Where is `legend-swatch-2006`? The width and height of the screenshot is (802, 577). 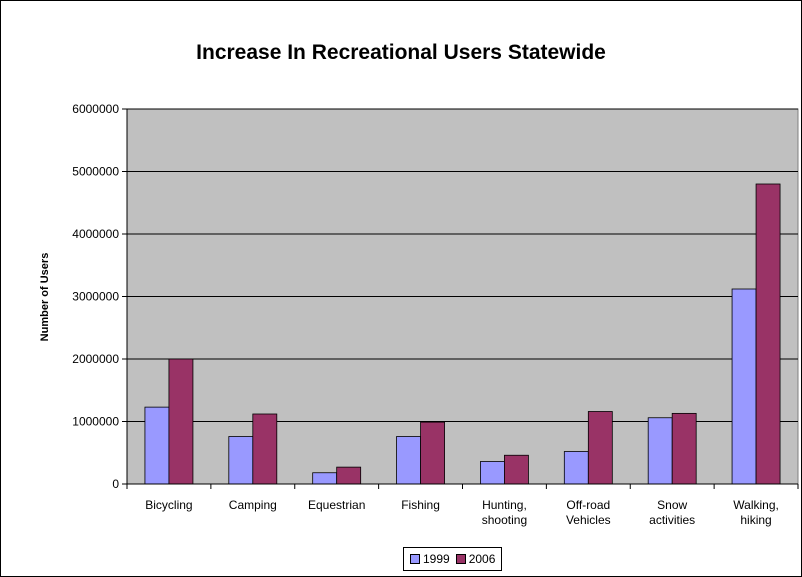
legend-swatch-2006 is located at coordinates (460, 559).